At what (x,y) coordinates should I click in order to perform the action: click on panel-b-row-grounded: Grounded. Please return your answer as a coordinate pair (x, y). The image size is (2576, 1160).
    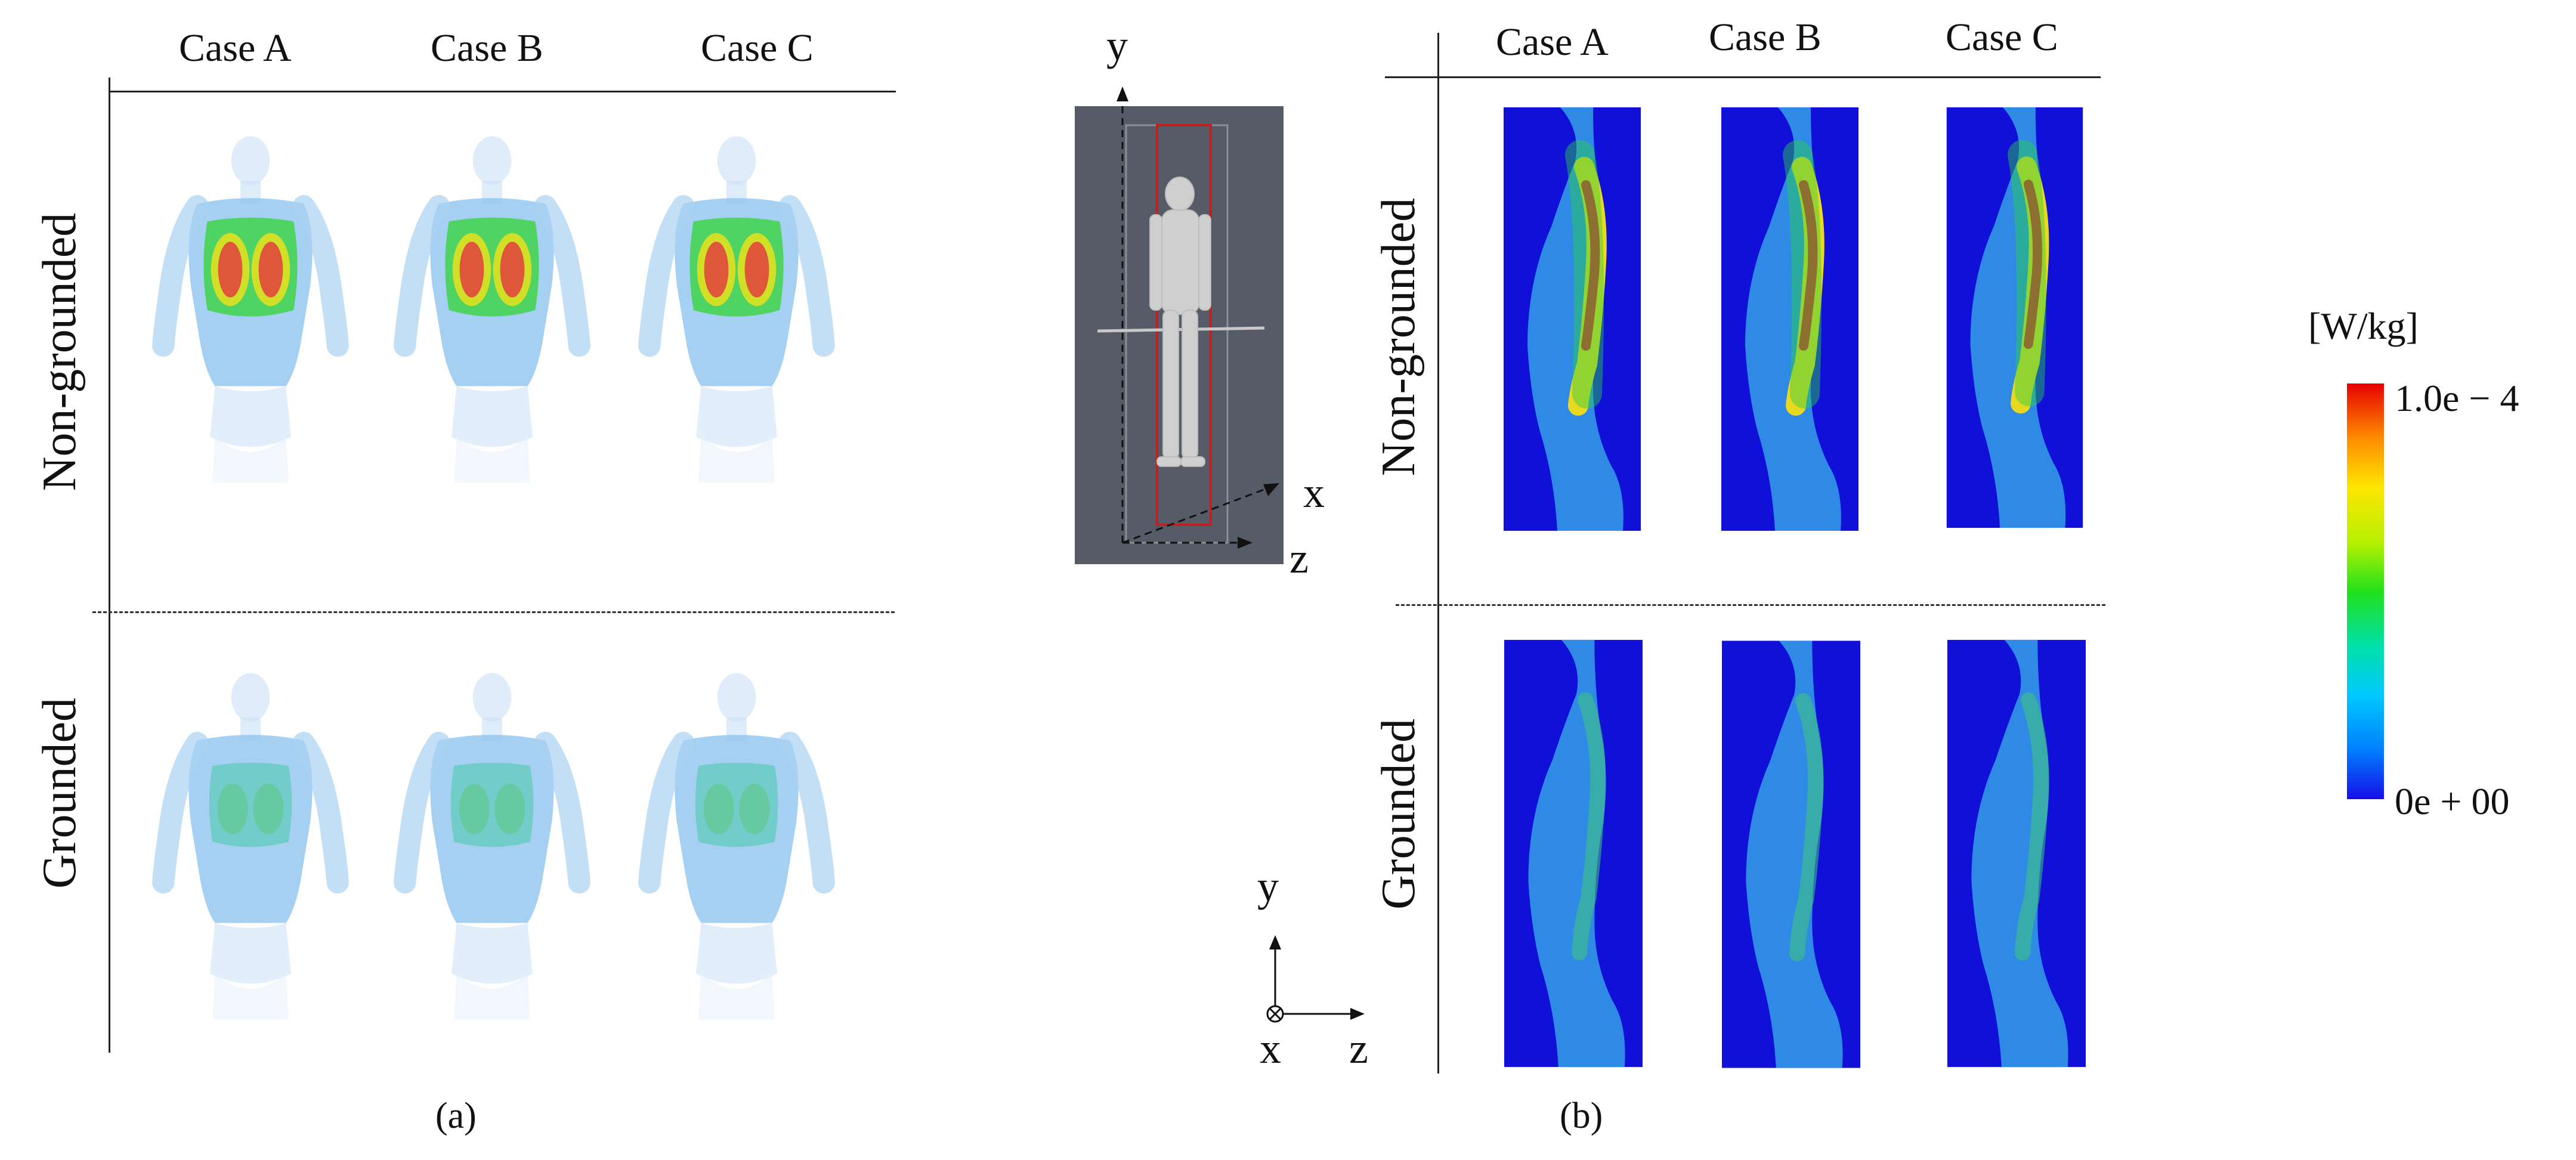
    Looking at the image, I should click on (1398, 815).